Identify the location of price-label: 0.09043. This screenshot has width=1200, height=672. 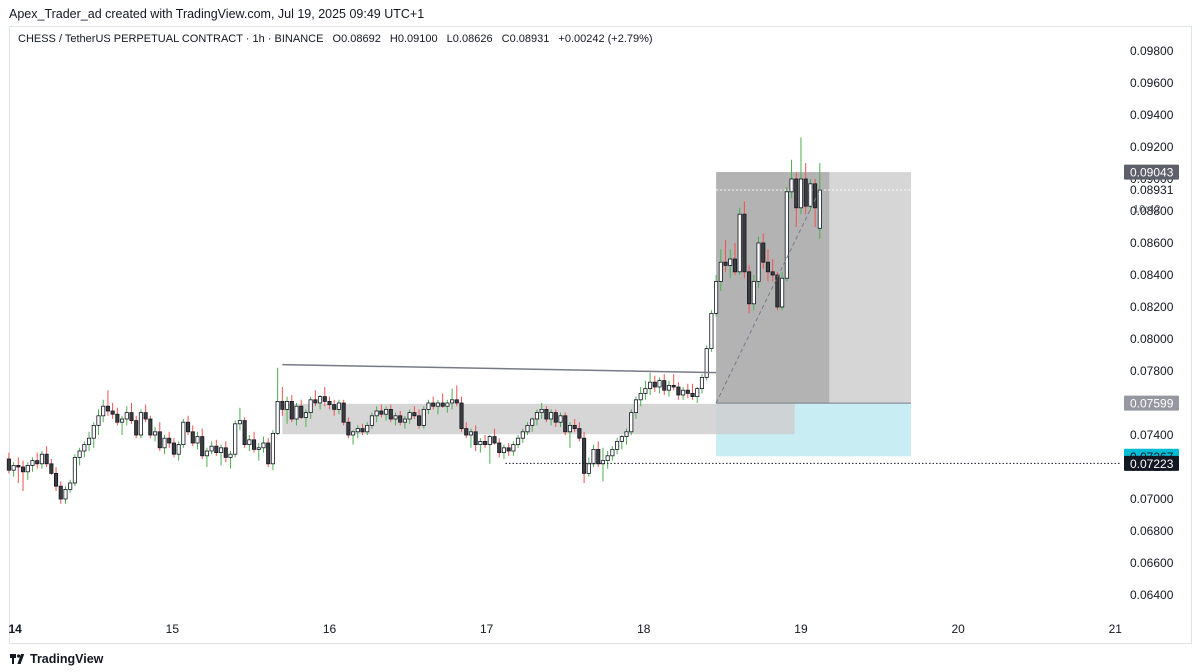
(1151, 172).